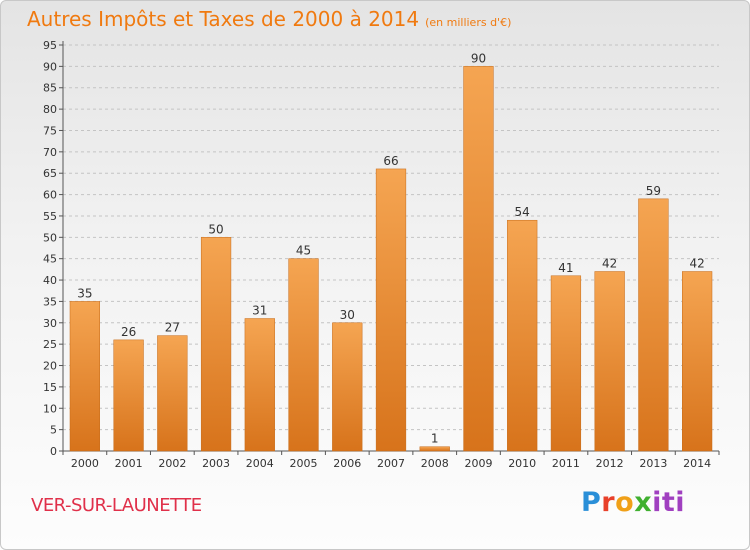 This screenshot has width=750, height=550. Describe the element at coordinates (260, 463) in the screenshot. I see `x-tick-label-2004: 2004` at that location.